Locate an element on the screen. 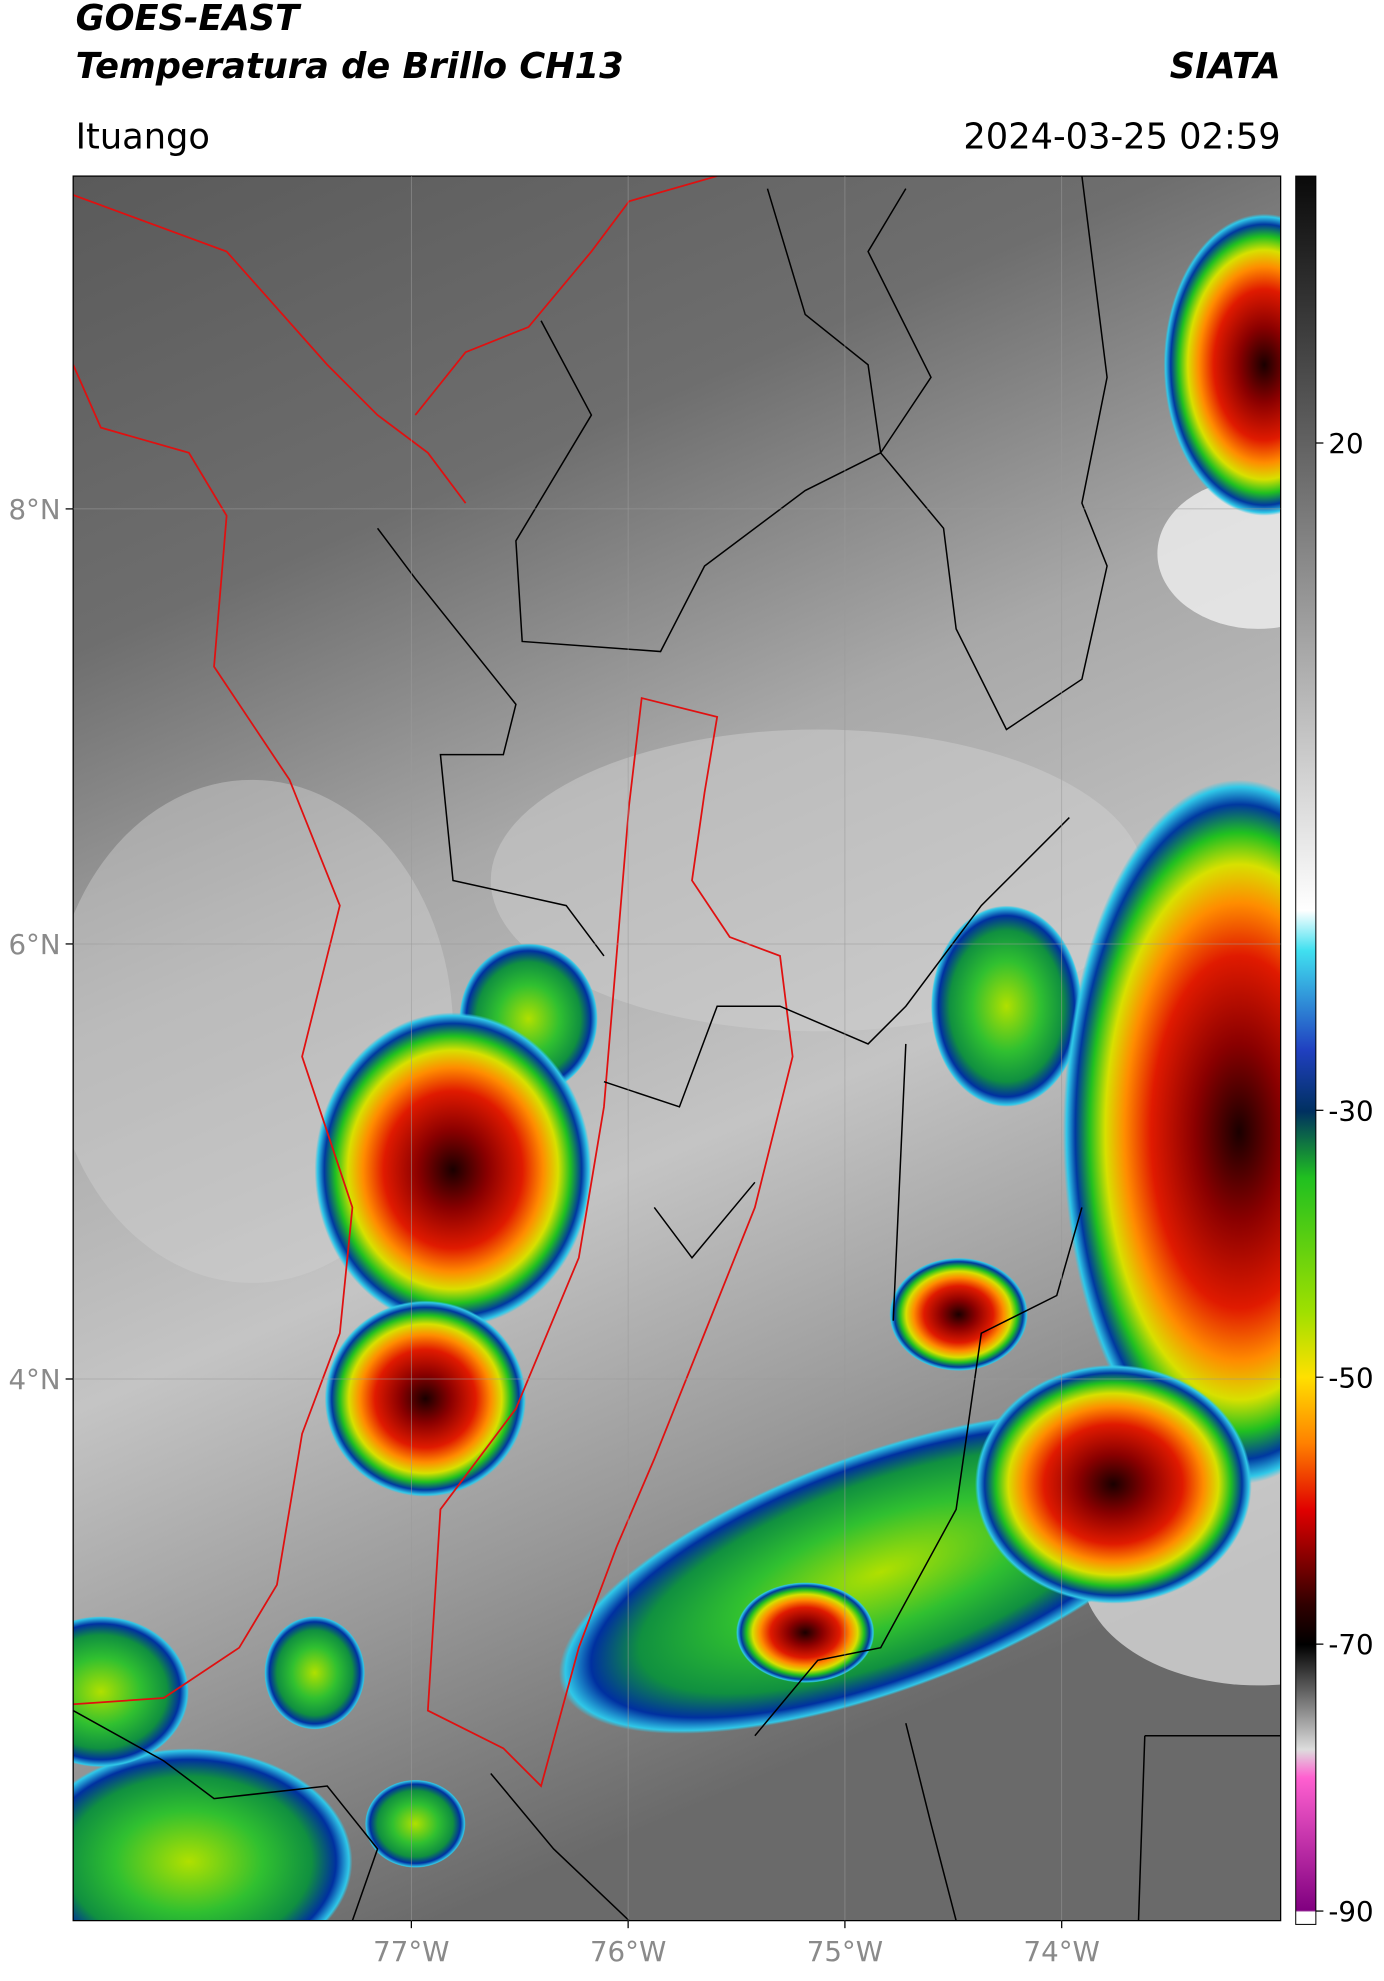 The image size is (1384, 1981). colorbar-axis: 20 -30 -50 -70 -90 is located at coordinates (1344, 1177).